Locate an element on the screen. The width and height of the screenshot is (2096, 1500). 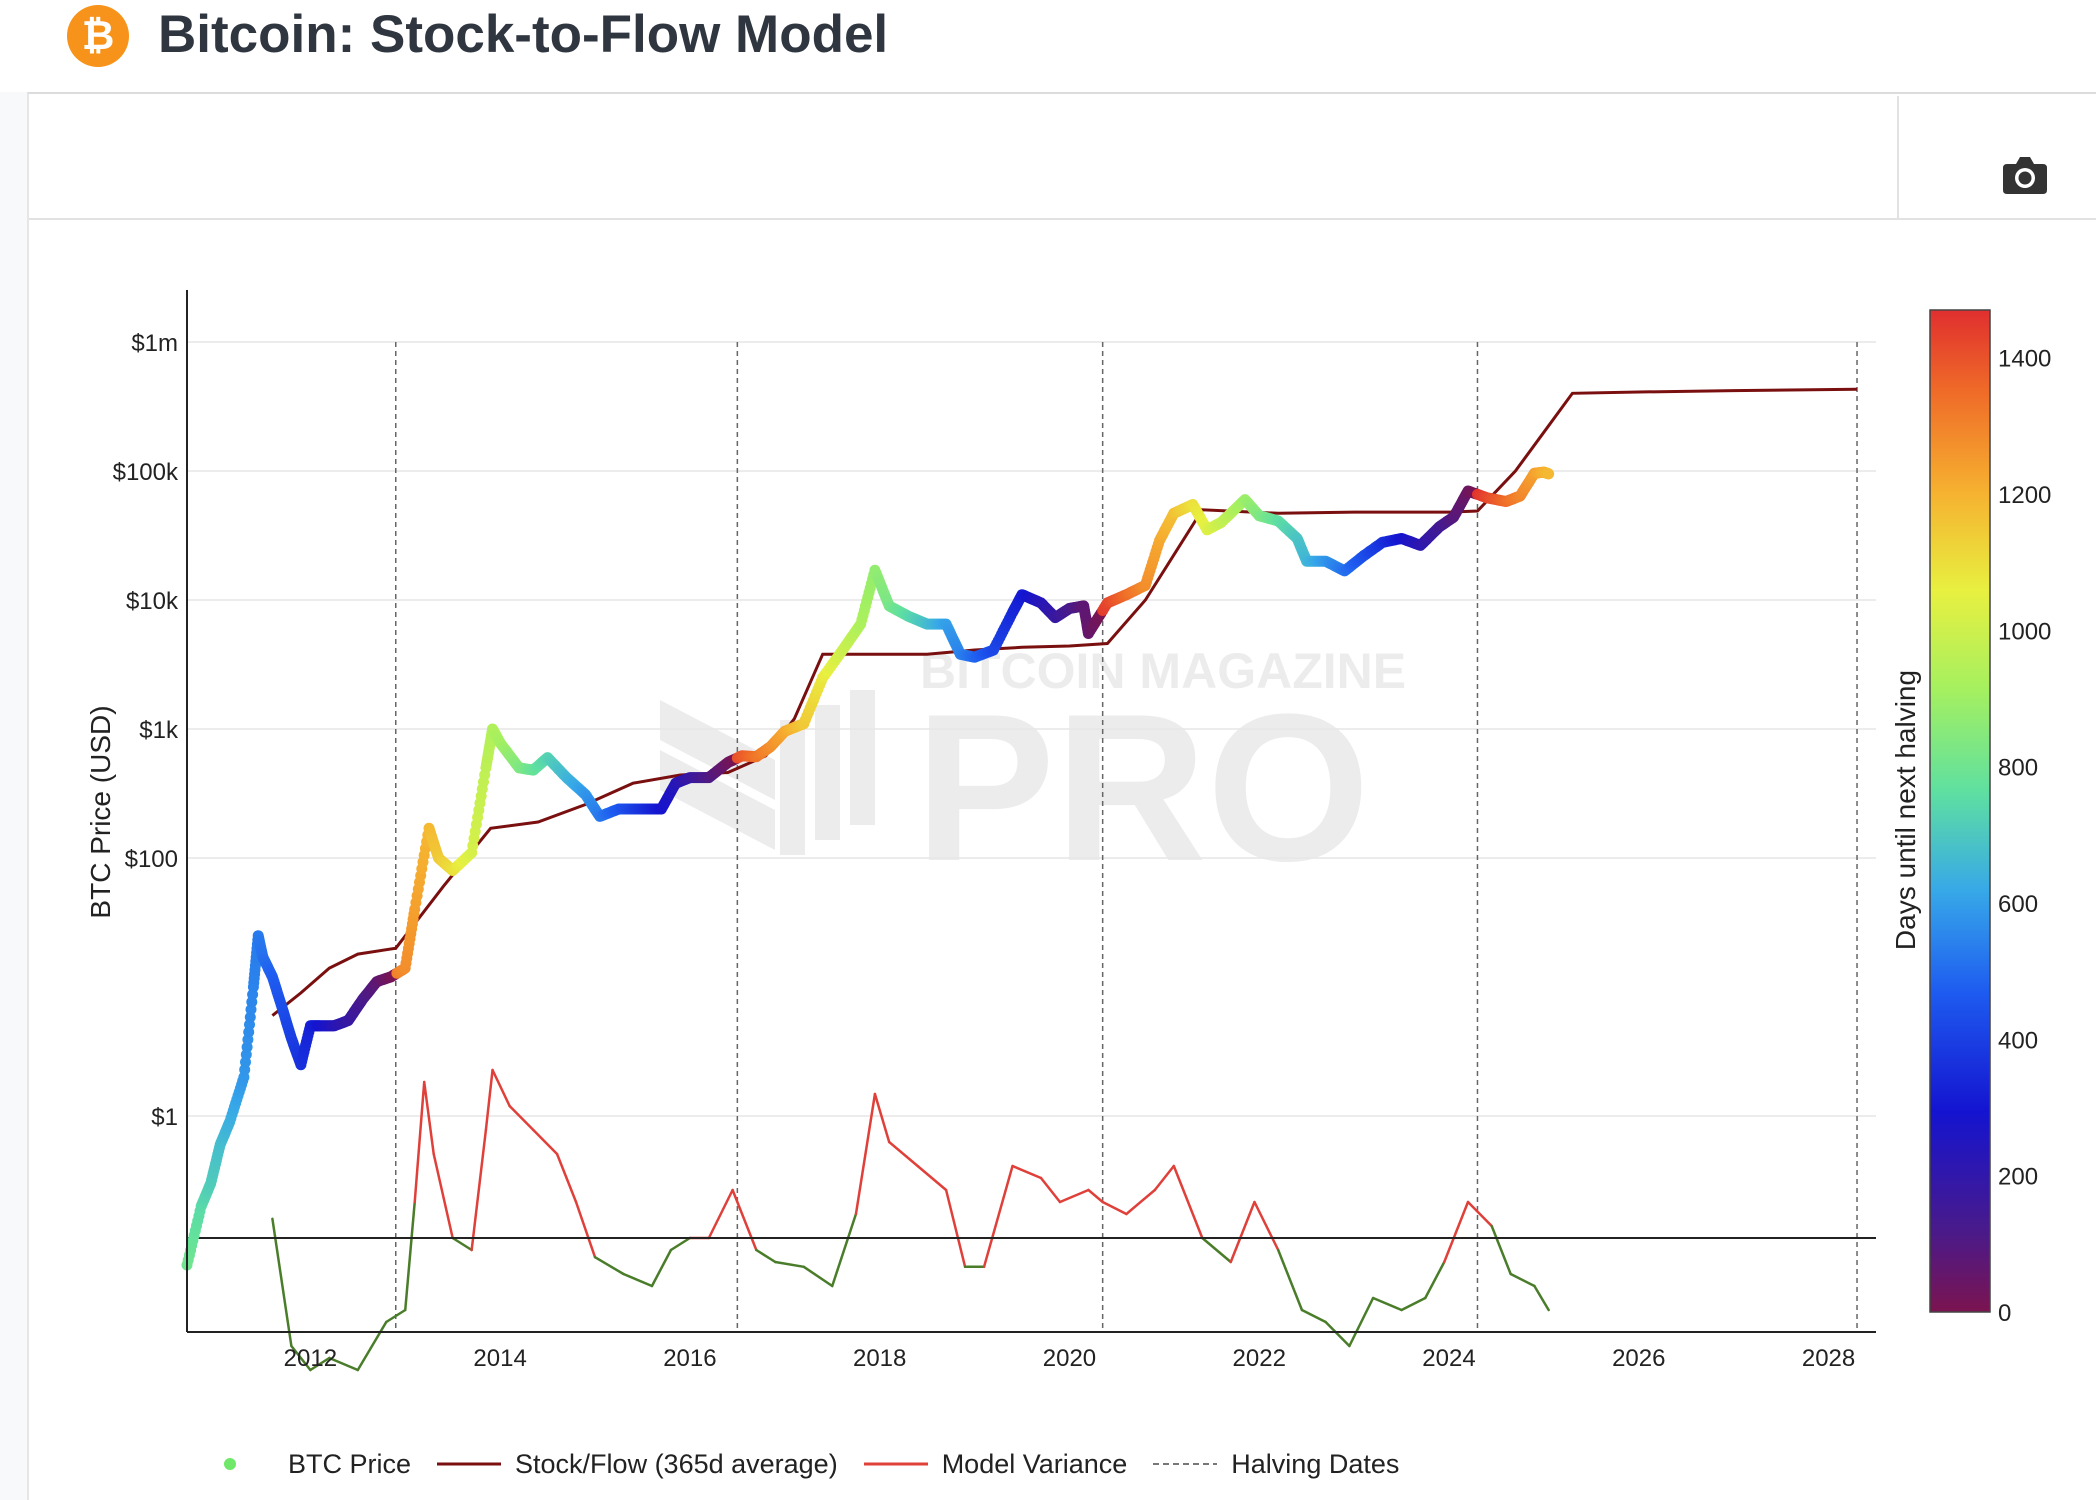
legend-item-stock-flow: Stock/Flow (365d average) is located at coordinates (637, 1464).